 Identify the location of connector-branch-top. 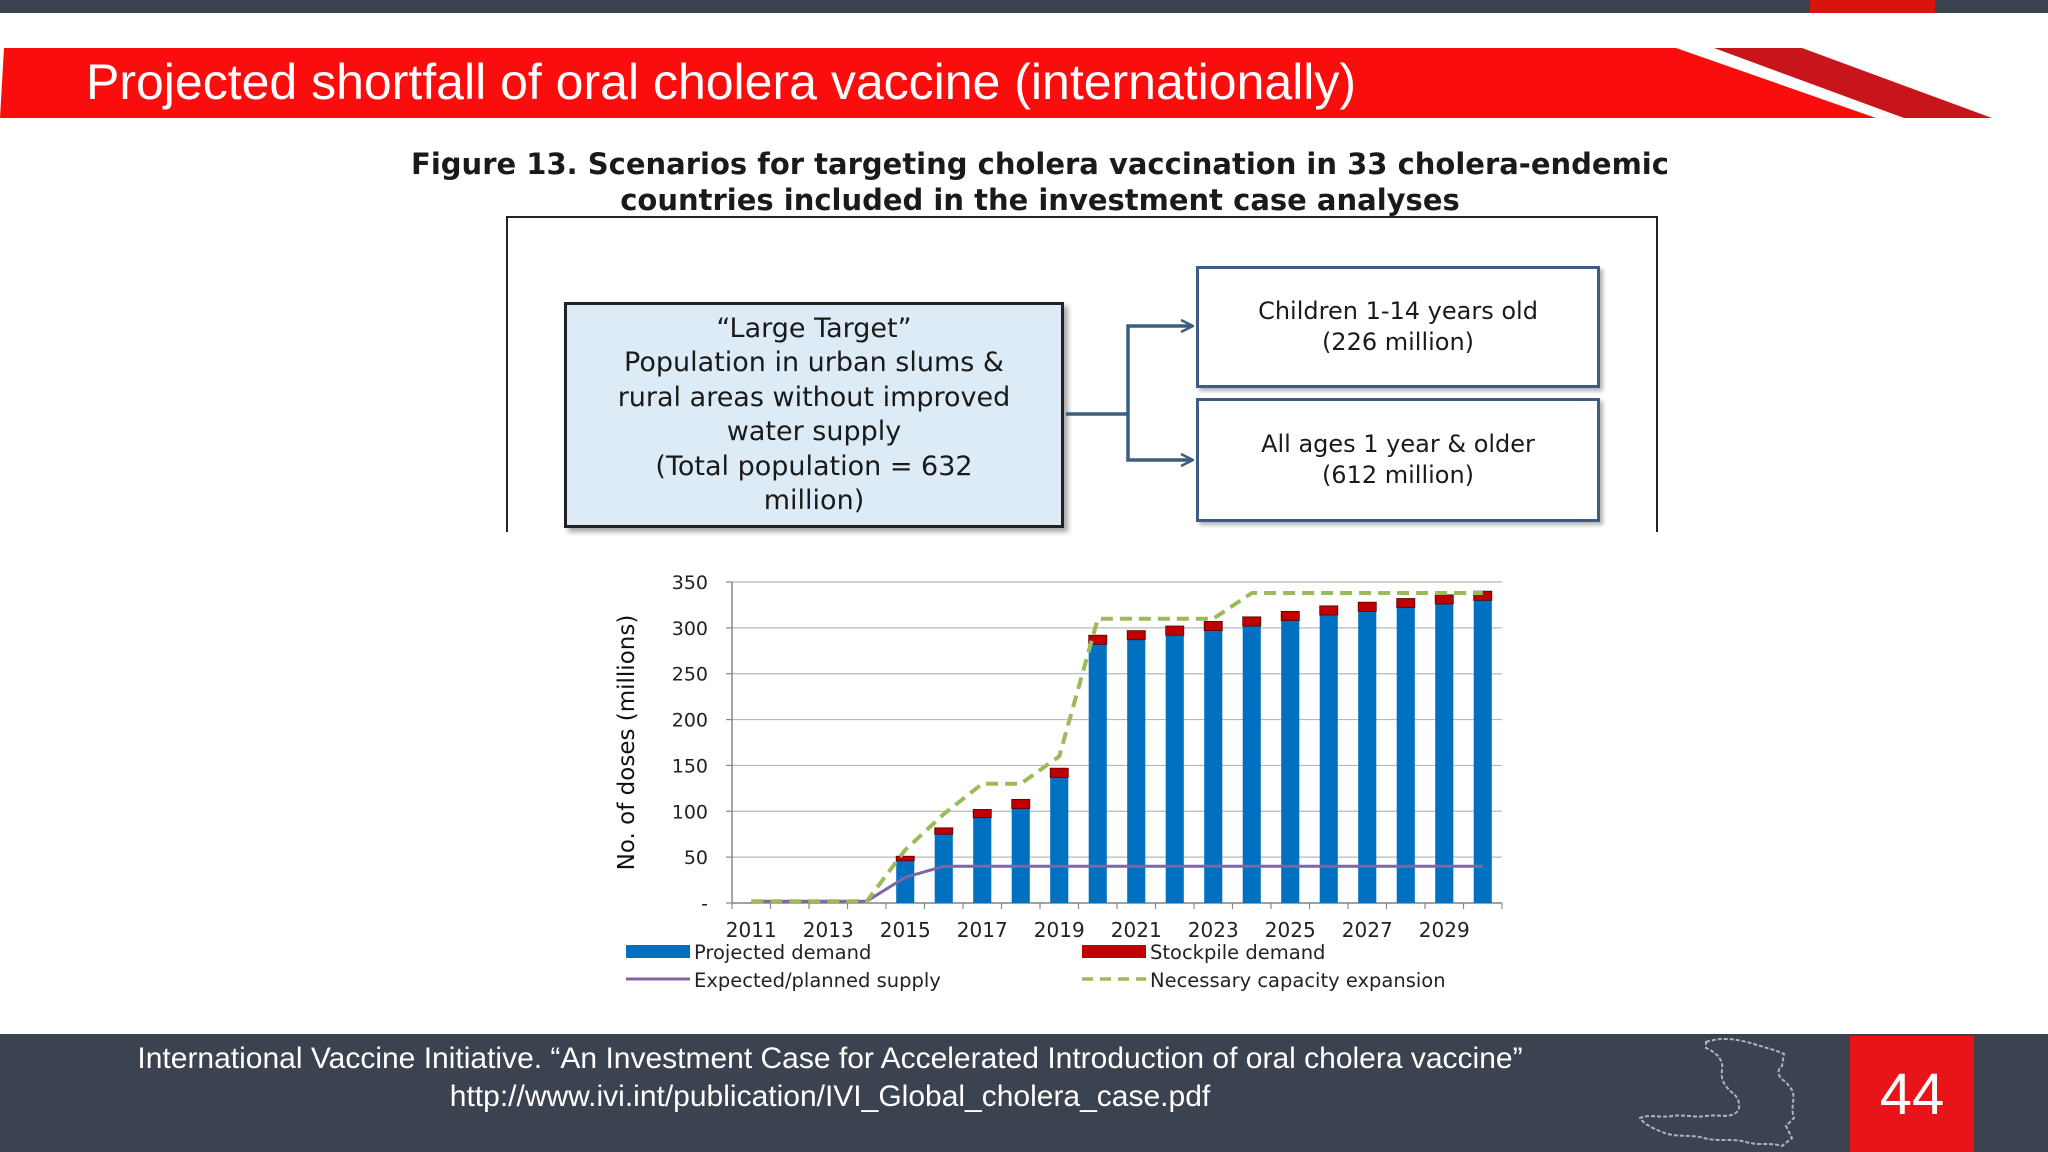
(1159, 370).